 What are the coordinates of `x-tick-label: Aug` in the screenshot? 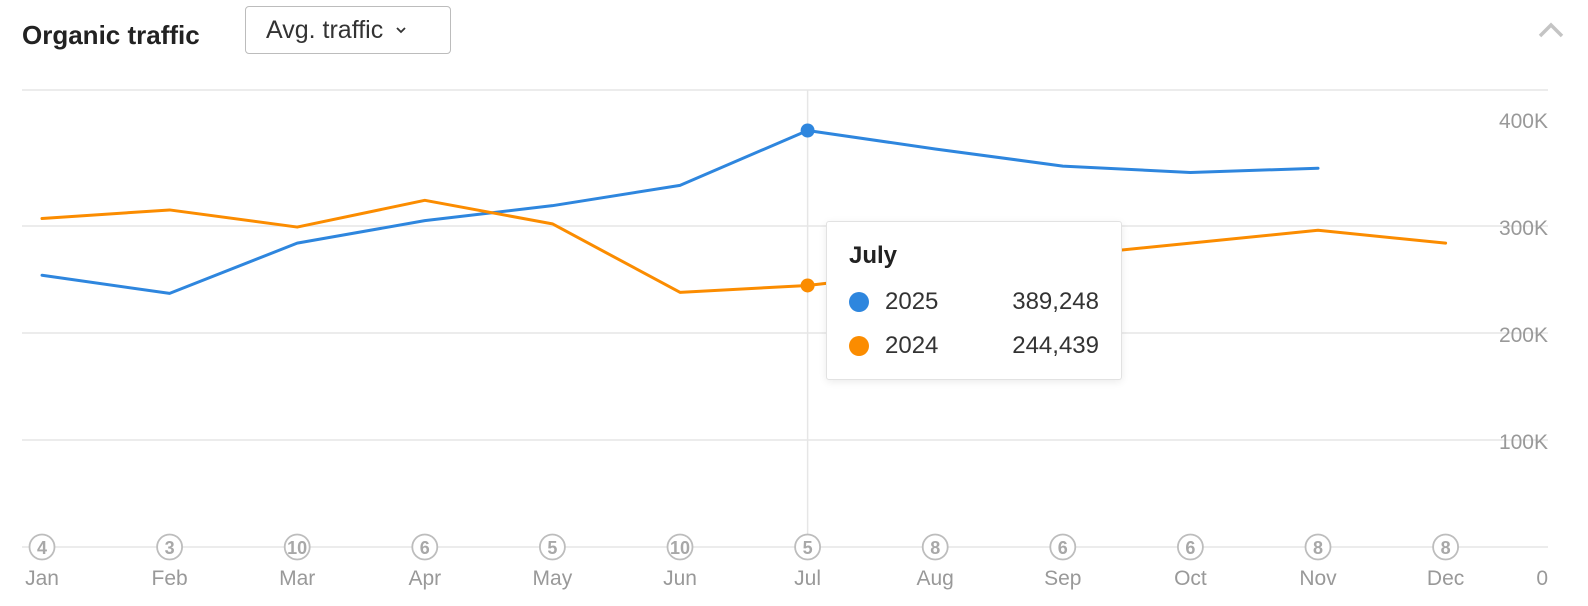 It's located at (935, 578).